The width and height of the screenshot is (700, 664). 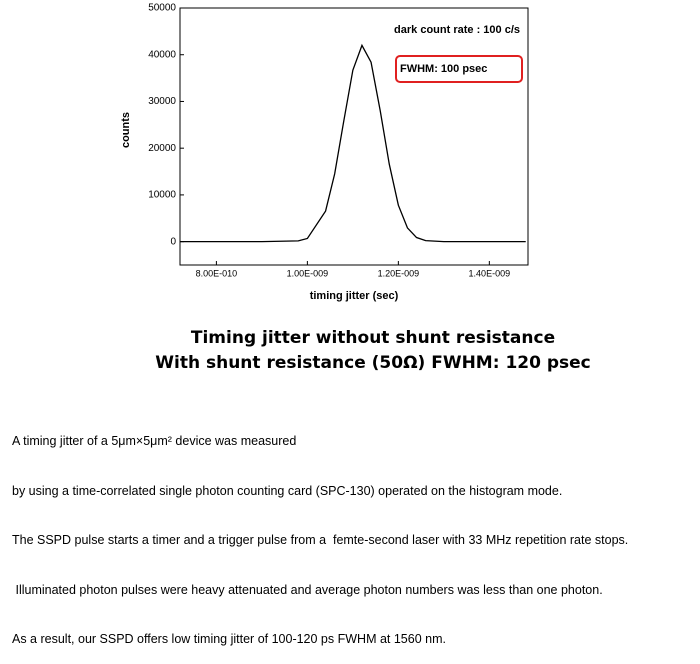 What do you see at coordinates (162, 195) in the screenshot?
I see `y-tick-label: 10000` at bounding box center [162, 195].